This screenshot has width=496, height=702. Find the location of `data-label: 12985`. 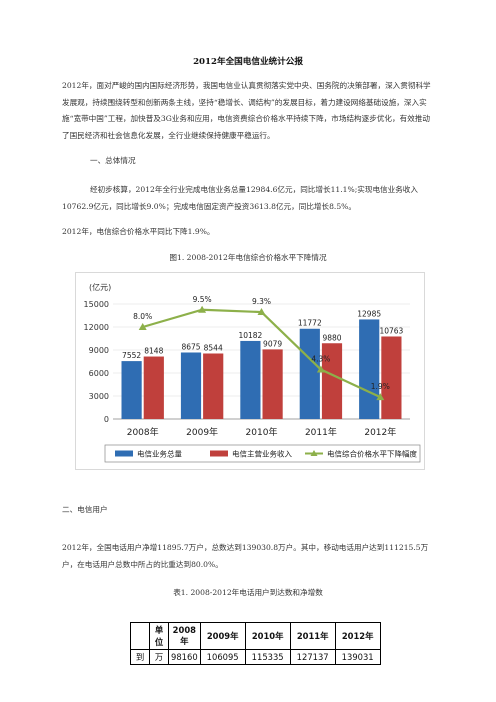

data-label: 12985 is located at coordinates (369, 313).